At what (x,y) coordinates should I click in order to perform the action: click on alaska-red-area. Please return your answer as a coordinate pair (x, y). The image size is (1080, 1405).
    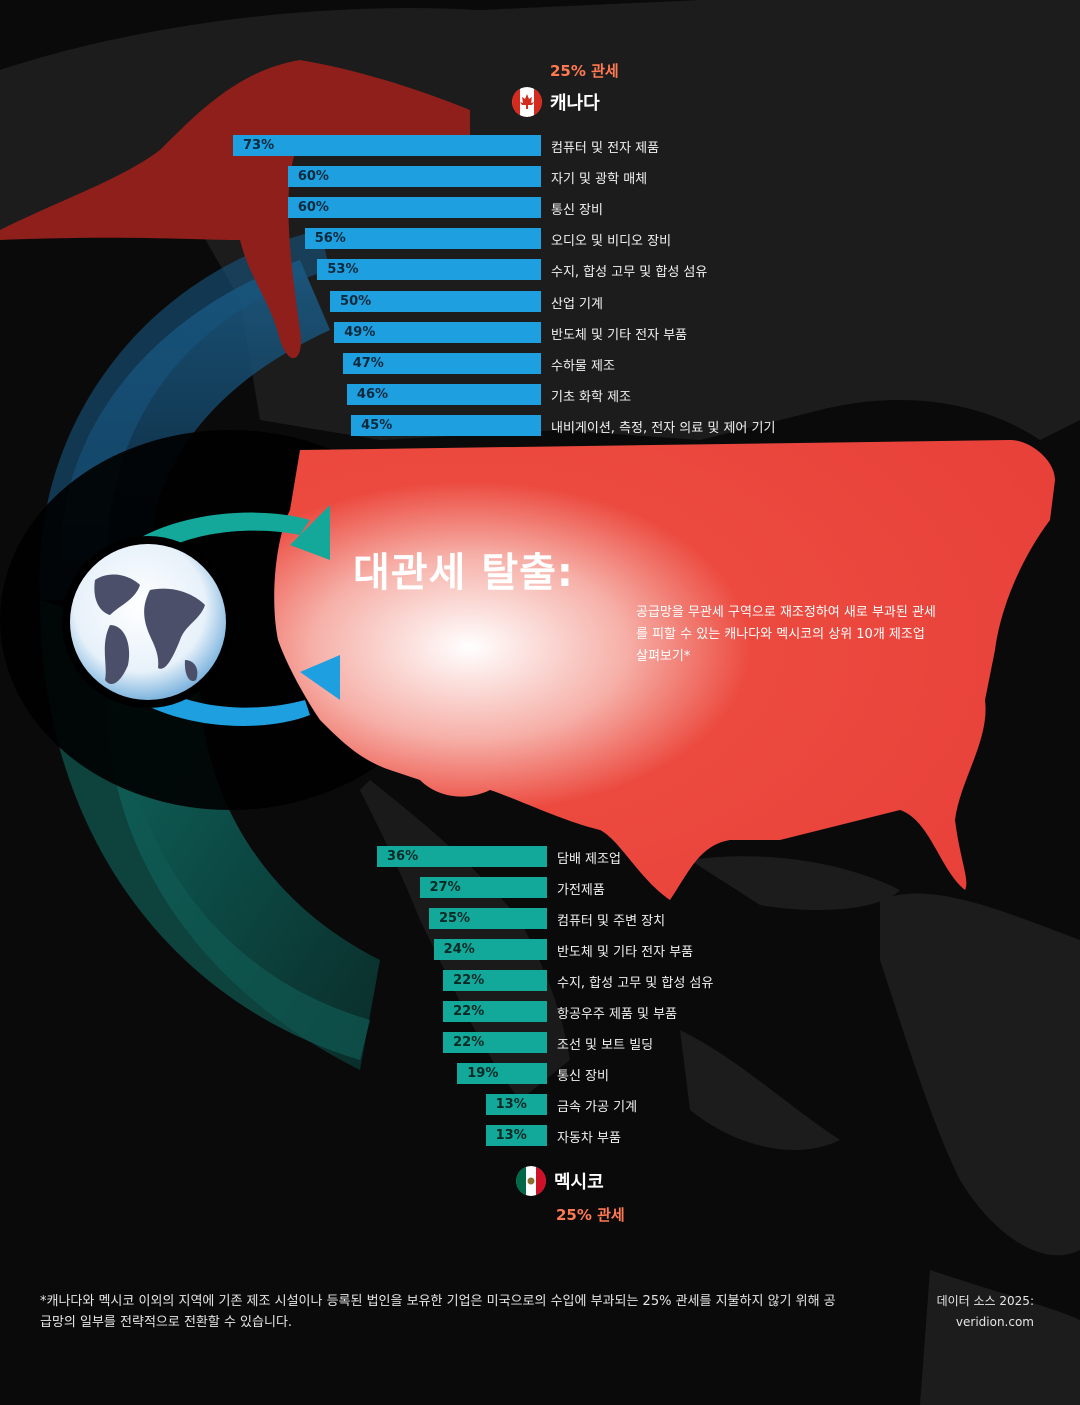
    Looking at the image, I should click on (235, 209).